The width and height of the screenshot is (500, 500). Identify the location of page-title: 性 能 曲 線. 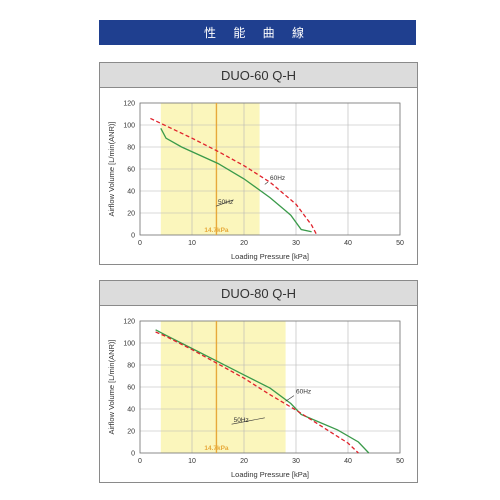
(257, 33).